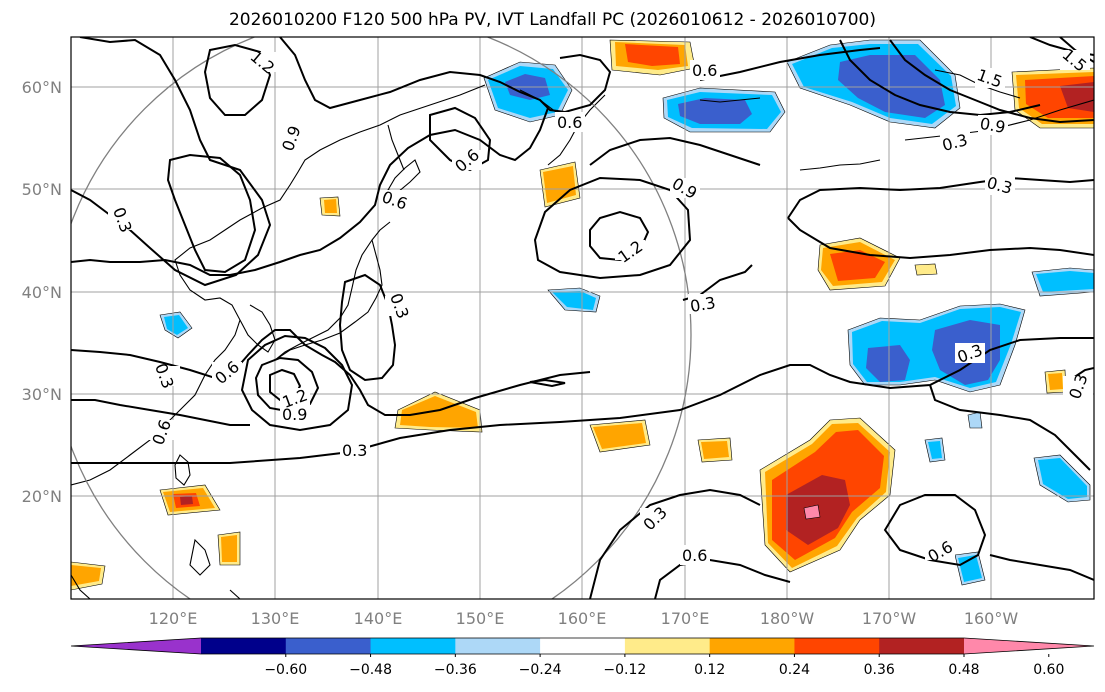  Describe the element at coordinates (1029, 646) in the screenshot. I see `colorbar-extend-high` at that location.